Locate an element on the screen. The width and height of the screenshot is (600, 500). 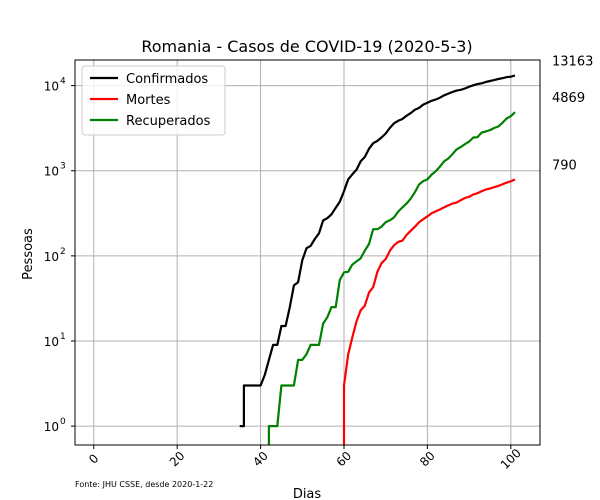
x-tick-label: 100 is located at coordinates (511, 459).